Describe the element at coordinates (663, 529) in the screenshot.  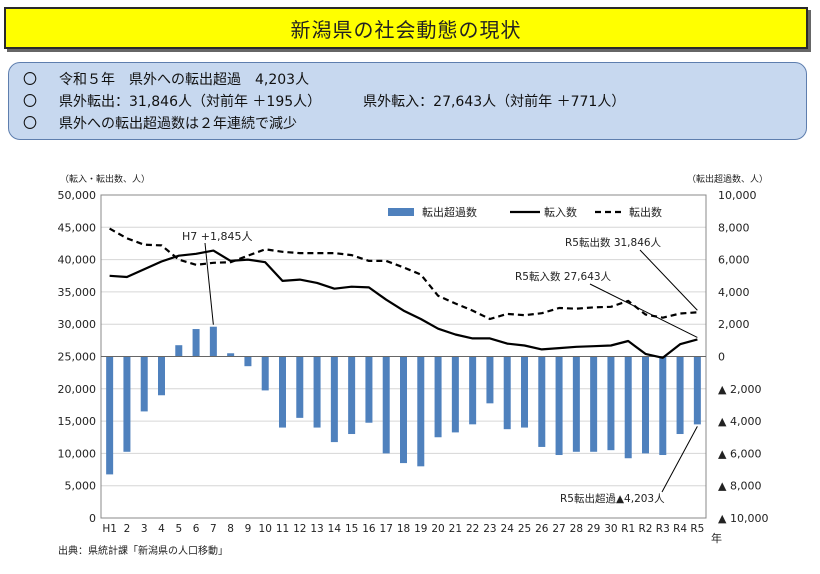
I see `x-tick-label: R3` at that location.